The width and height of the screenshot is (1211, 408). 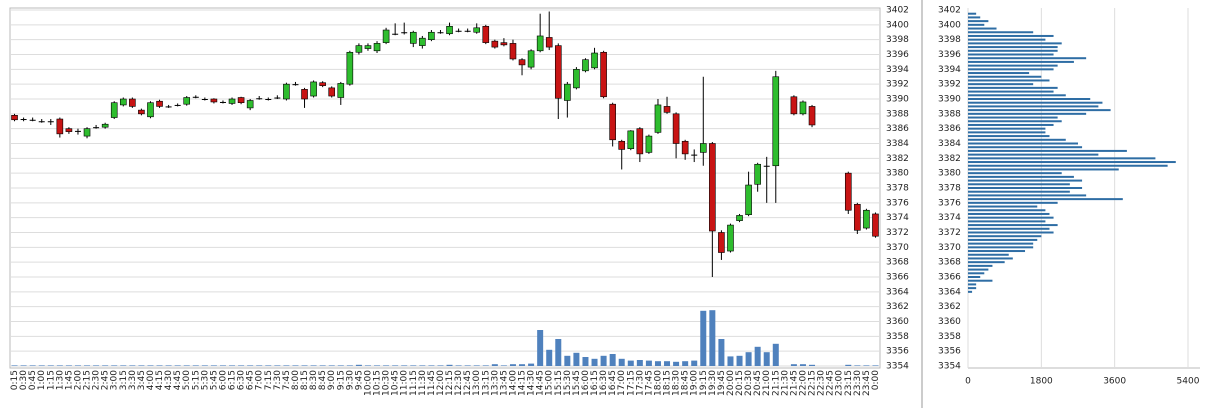 I want to click on x-tick-label: 20:30, so click(x=749, y=383).